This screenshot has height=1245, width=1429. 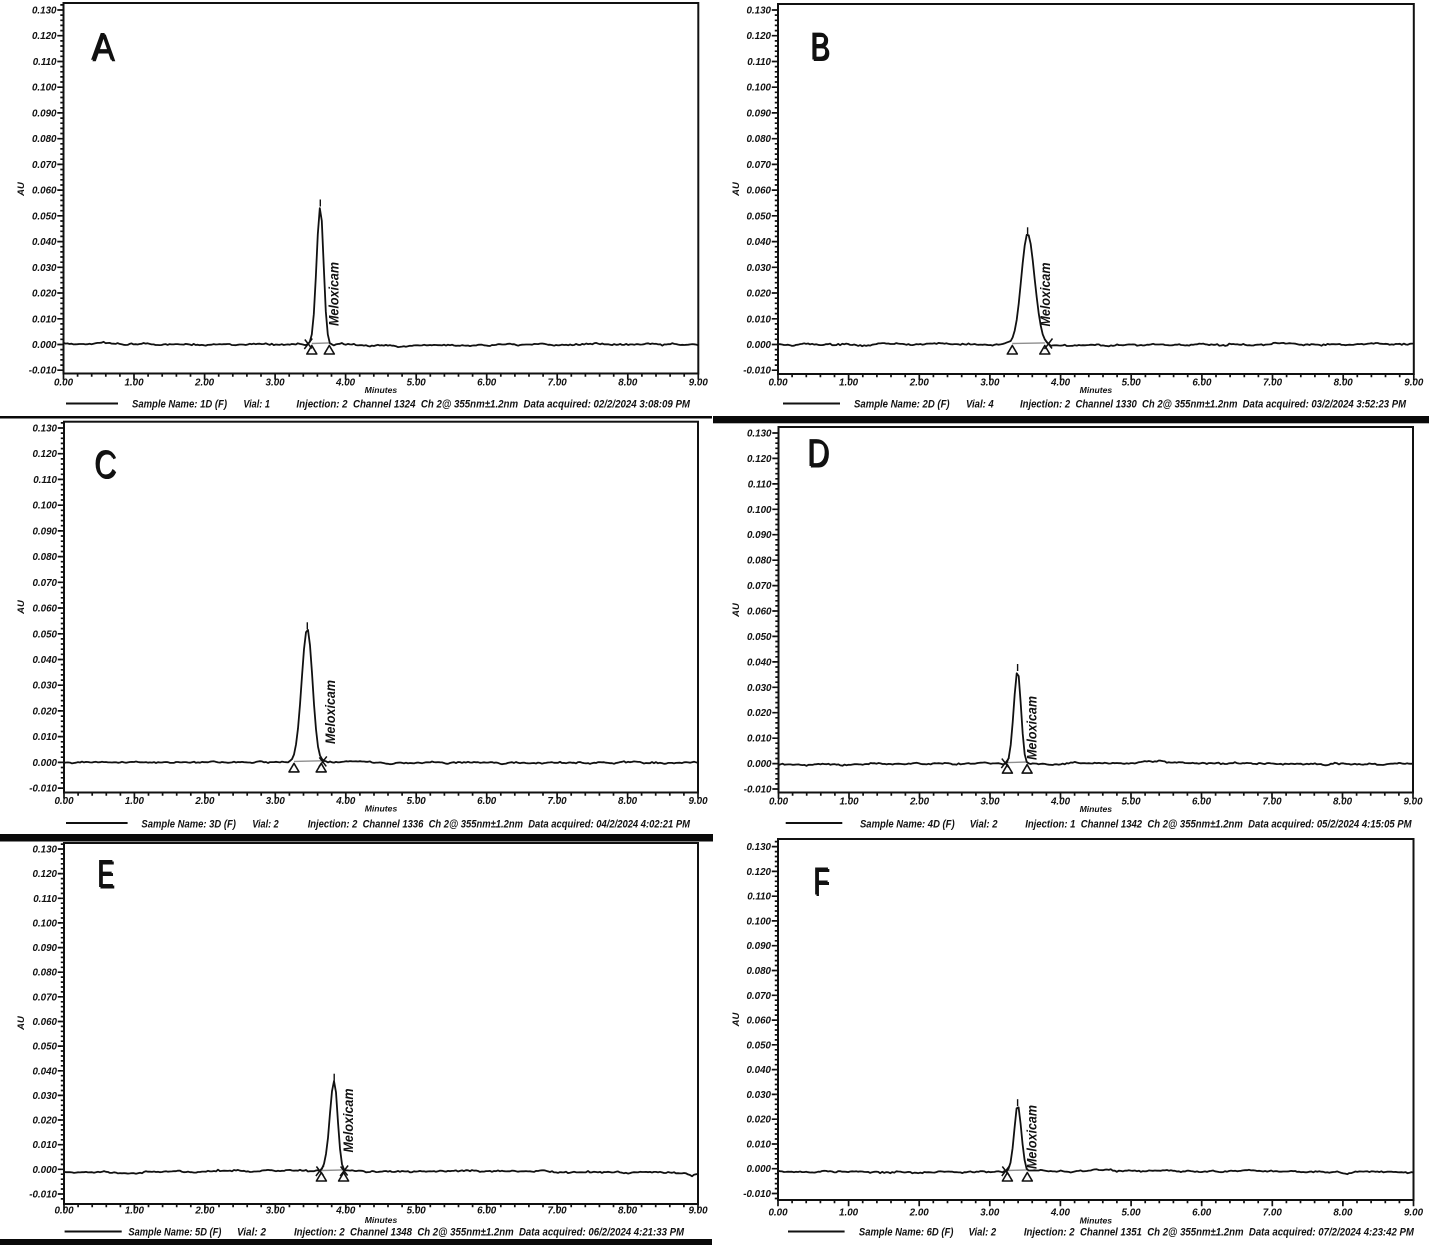 I want to click on svg-text: Vial: 4, so click(x=980, y=404).